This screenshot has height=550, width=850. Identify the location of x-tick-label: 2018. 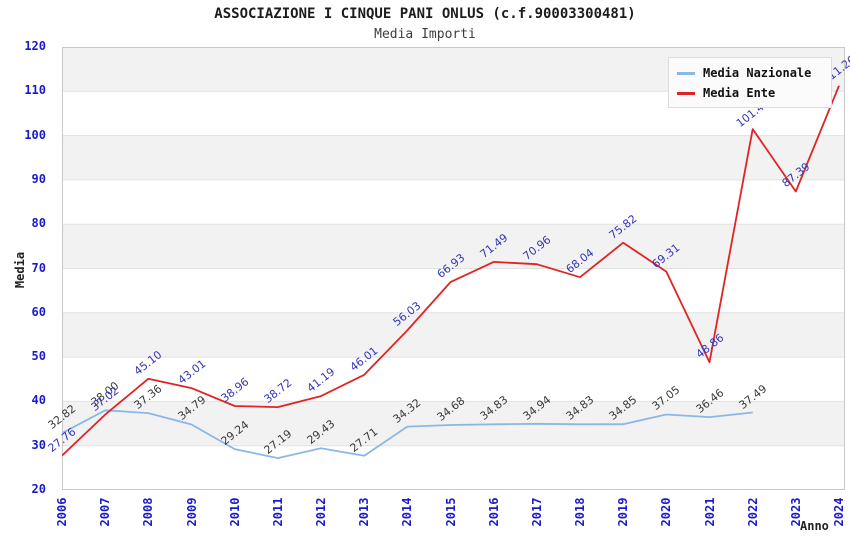
(580, 512).